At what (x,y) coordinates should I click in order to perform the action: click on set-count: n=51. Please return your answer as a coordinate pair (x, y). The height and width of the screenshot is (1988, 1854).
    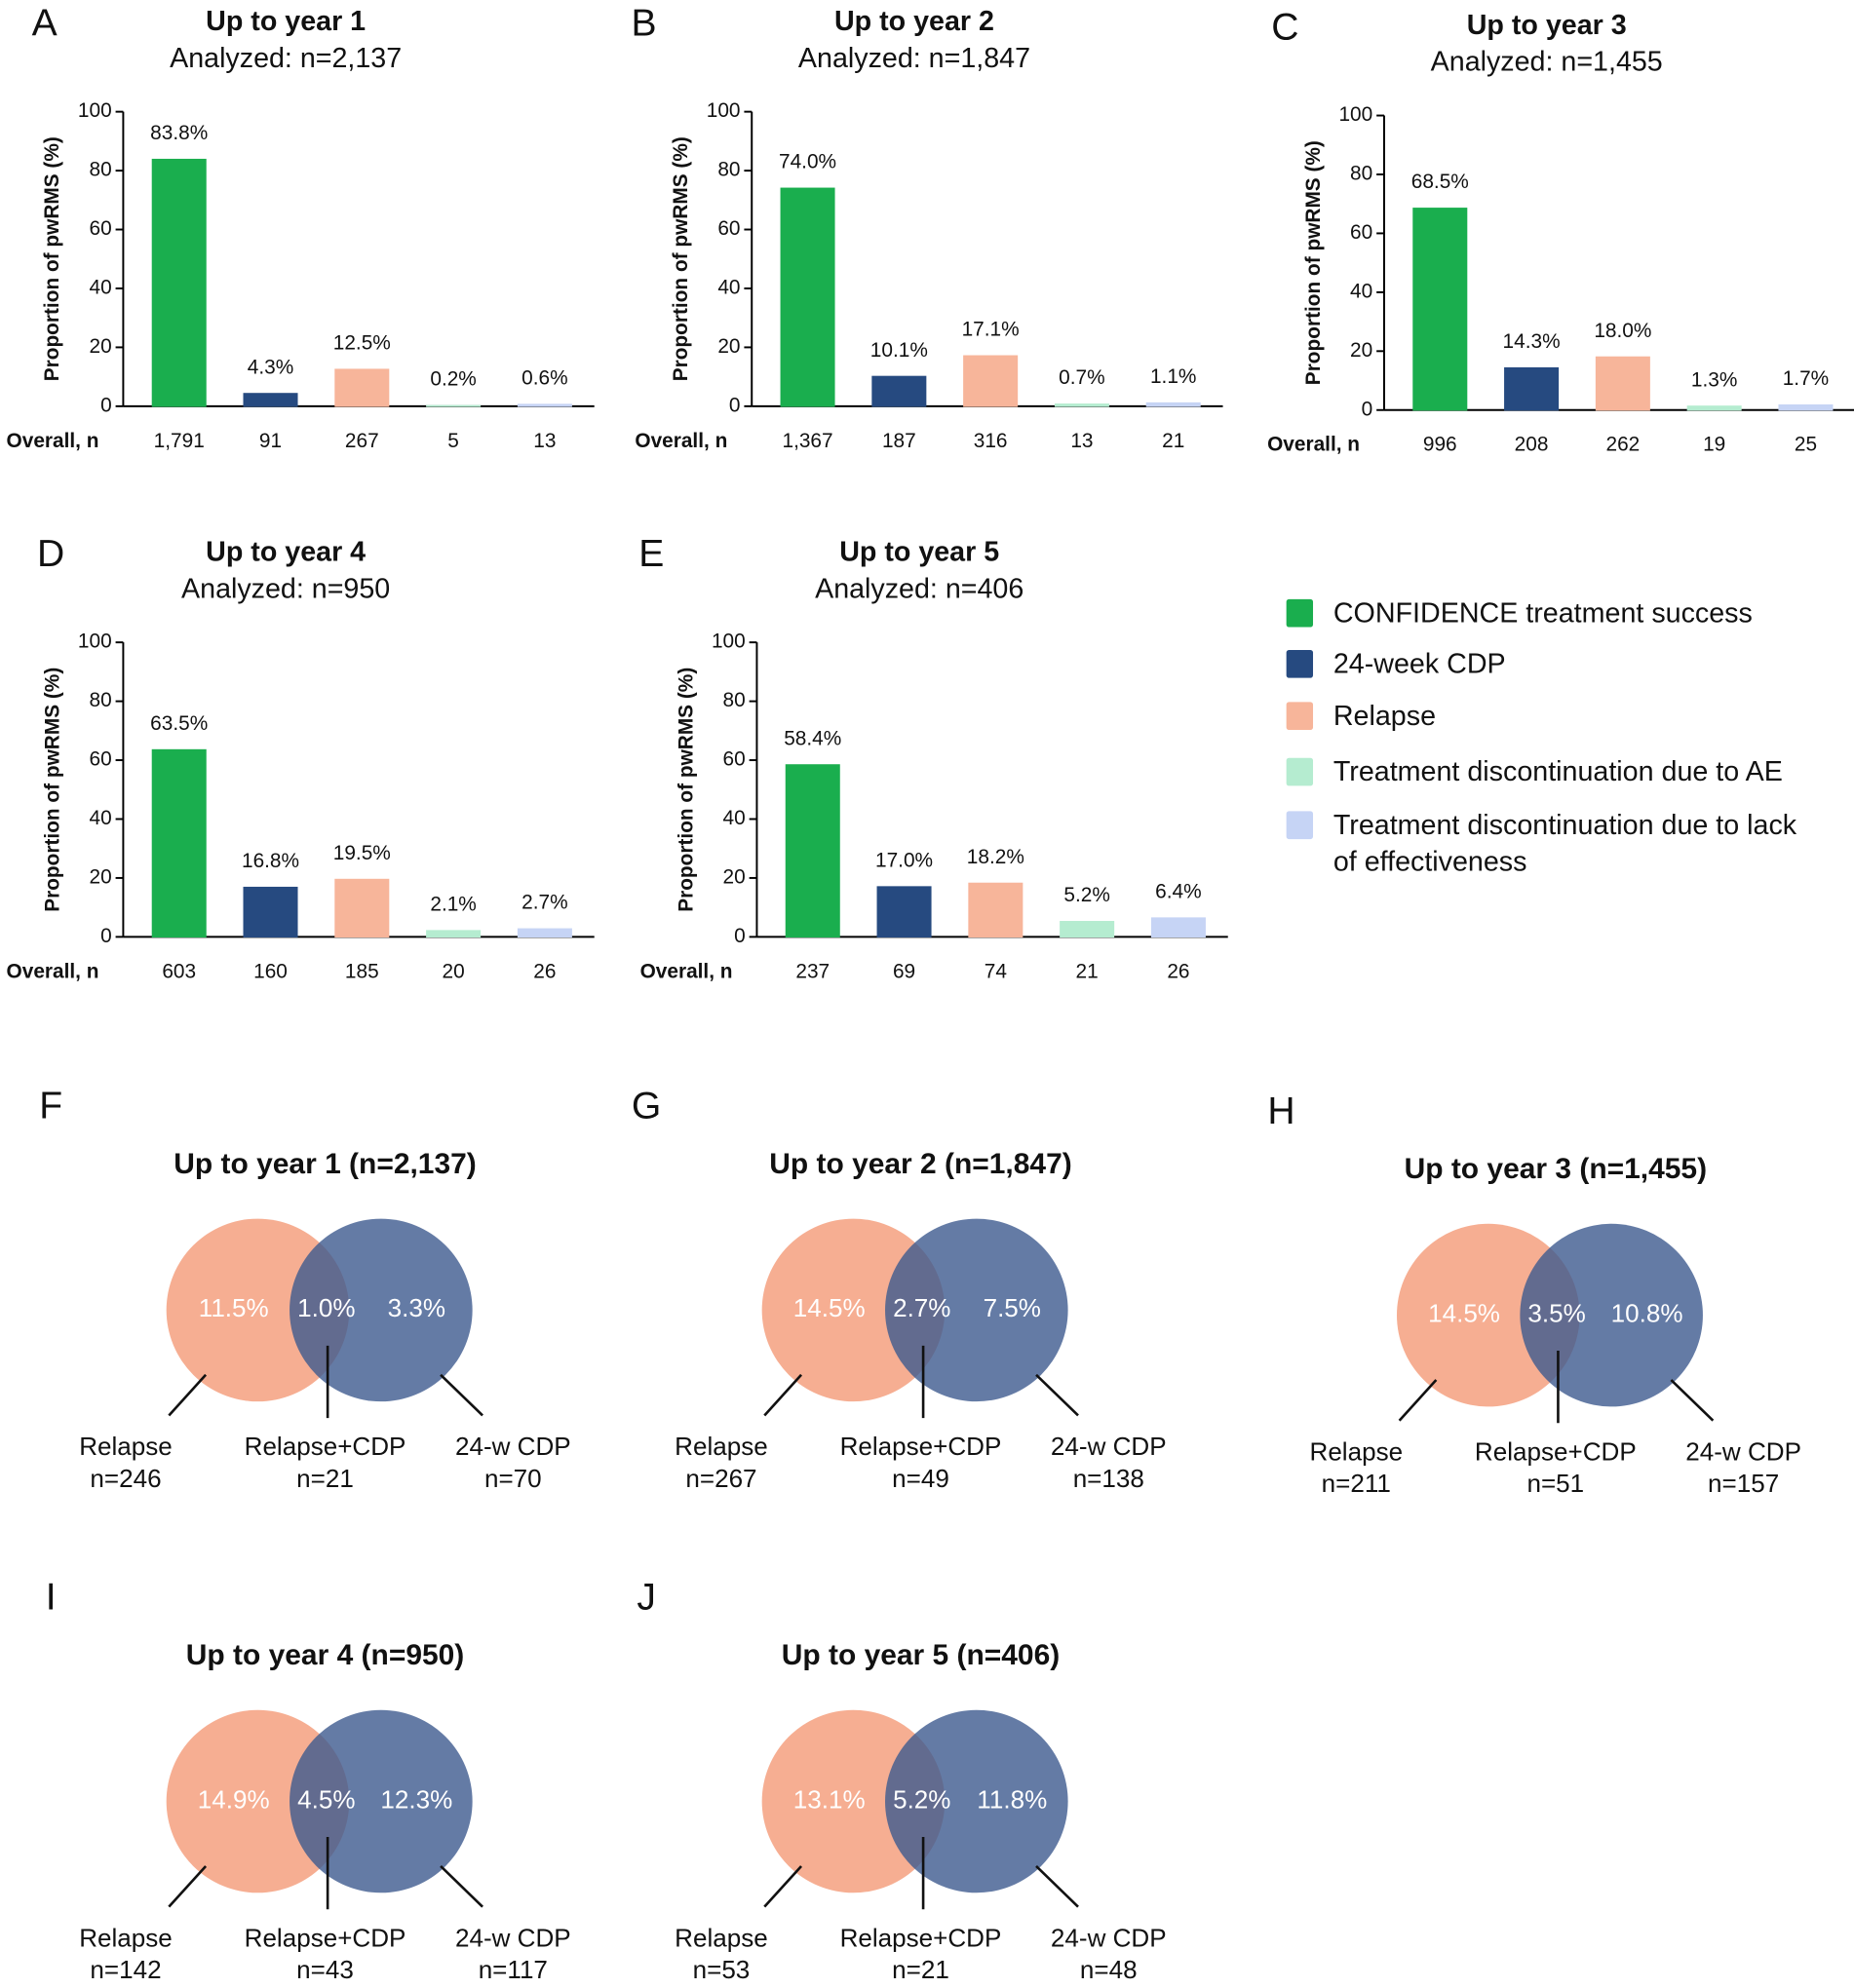
    Looking at the image, I should click on (1555, 1484).